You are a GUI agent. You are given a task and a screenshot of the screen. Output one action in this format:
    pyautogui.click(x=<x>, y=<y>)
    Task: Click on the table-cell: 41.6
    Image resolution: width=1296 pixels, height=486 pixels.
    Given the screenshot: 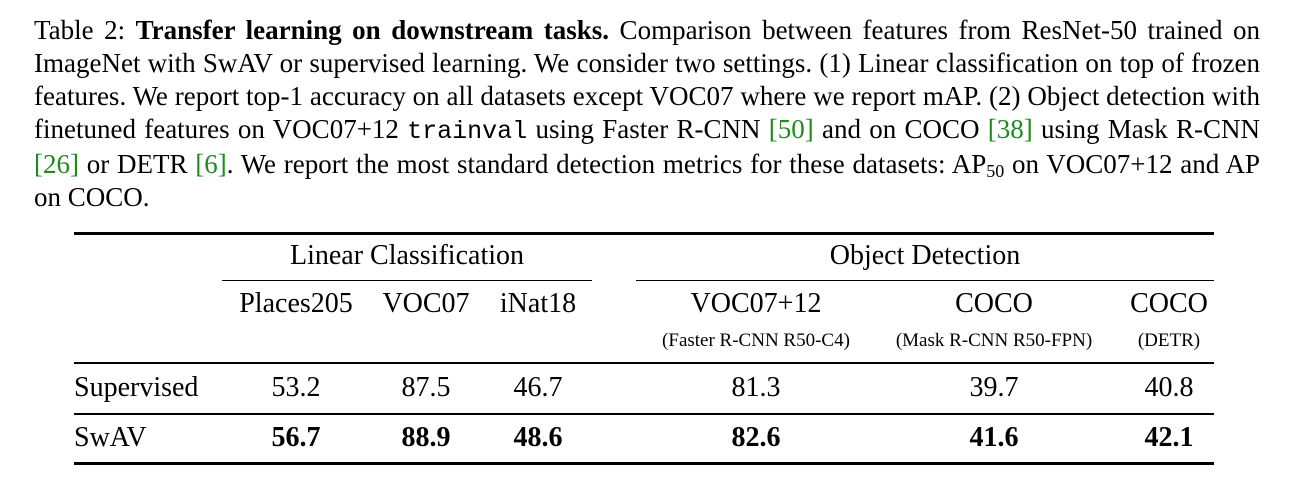 What is the action you would take?
    pyautogui.click(x=994, y=437)
    